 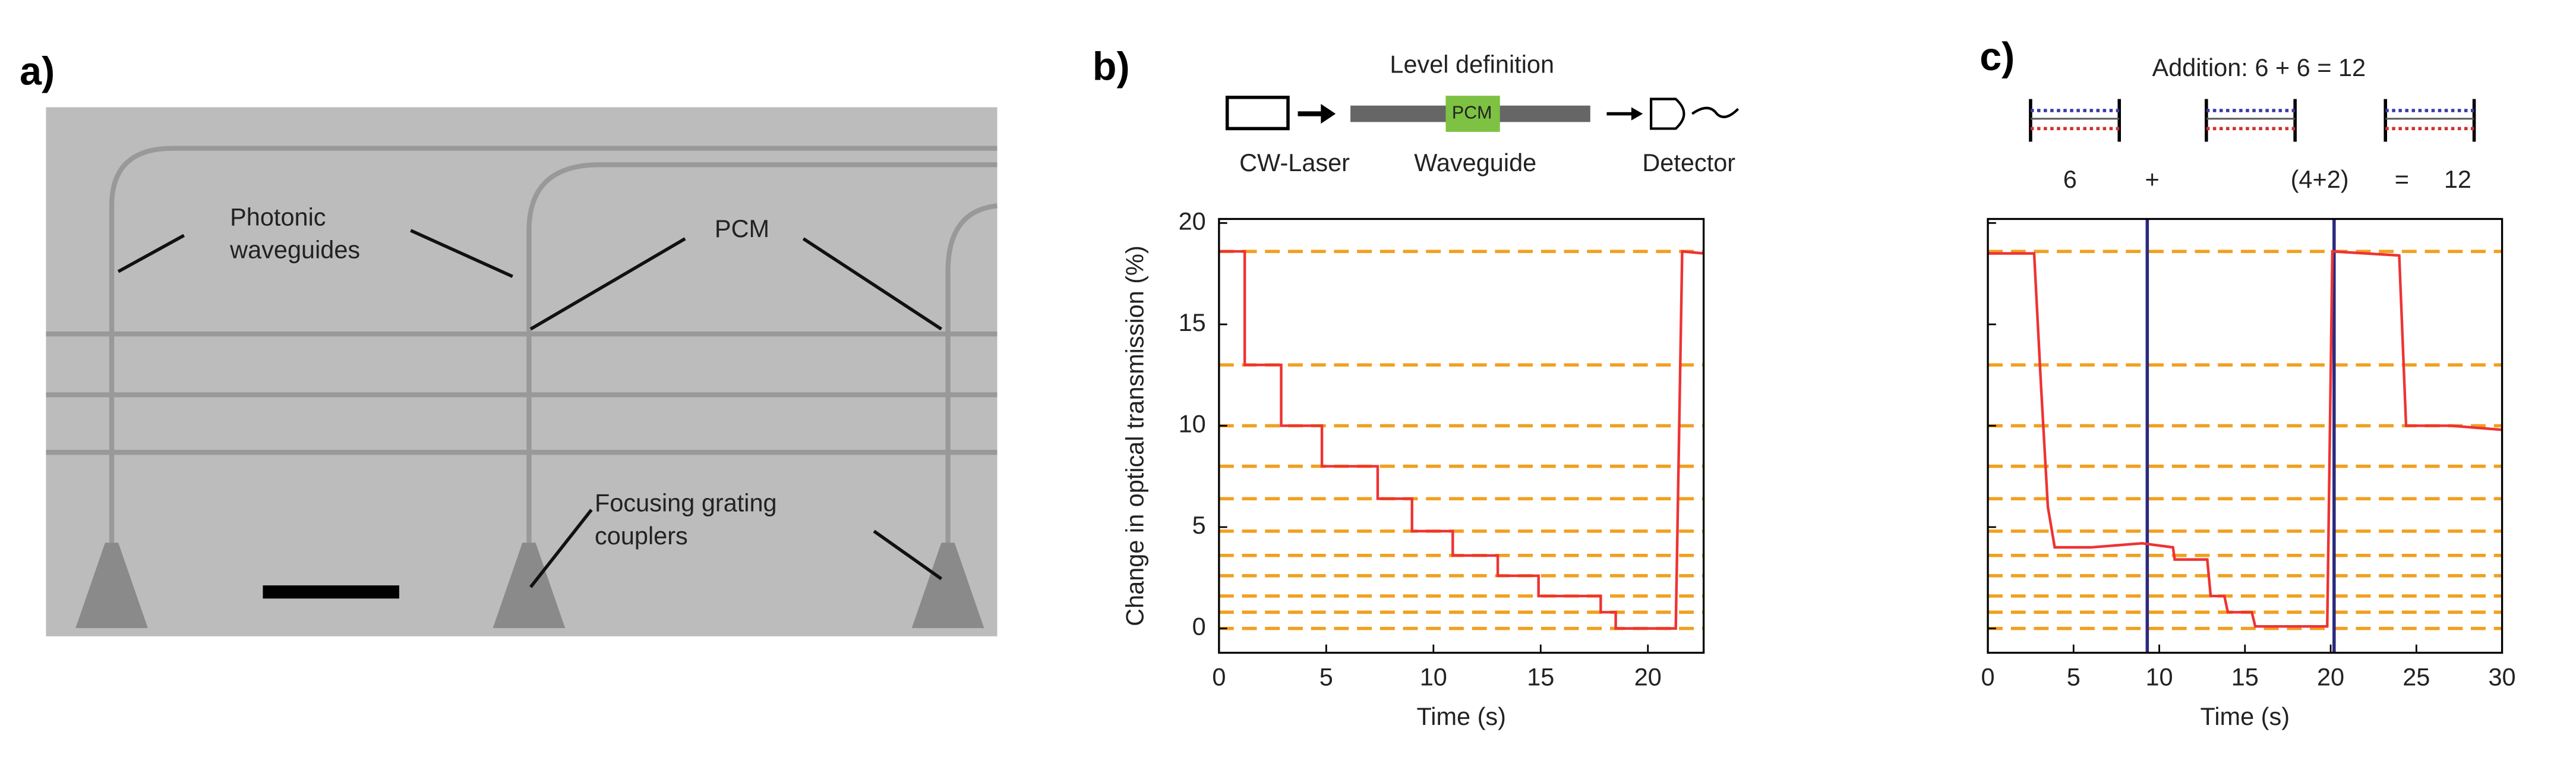 What do you see at coordinates (1294, 162) in the screenshot?
I see `schematic-label: CW-Laser` at bounding box center [1294, 162].